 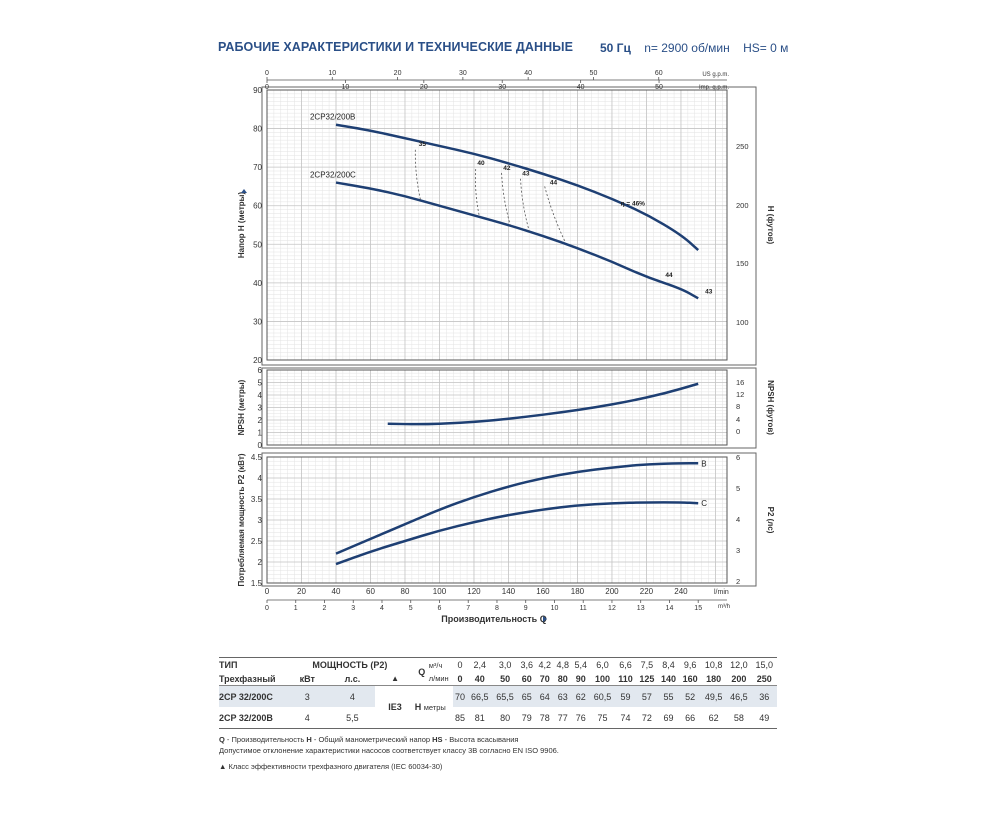 What do you see at coordinates (257, 360) in the screenshot?
I see `y-tick-label: 20` at bounding box center [257, 360].